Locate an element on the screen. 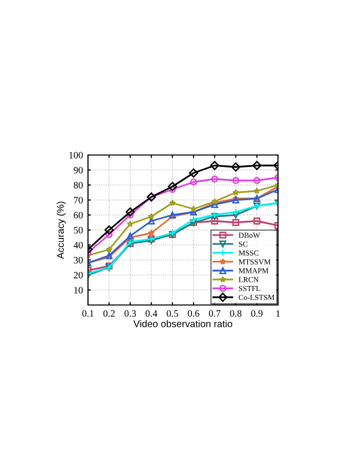 The image size is (359, 465). x-tick-label: 0.6 is located at coordinates (194, 313).